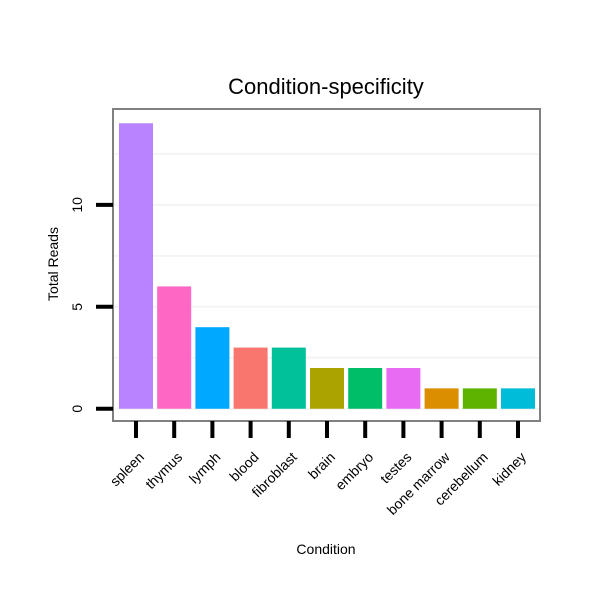 This screenshot has height=600, width=600. Describe the element at coordinates (321, 465) in the screenshot. I see `x-tick-label: brain` at that location.